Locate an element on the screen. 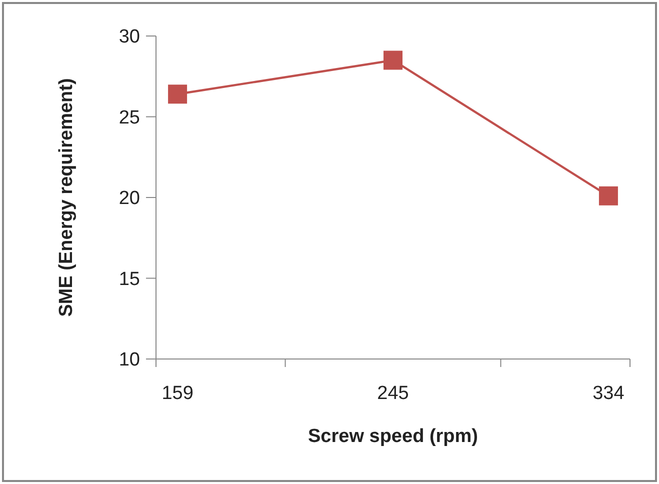 The width and height of the screenshot is (659, 484). x-tick-label: 245 is located at coordinates (393, 393).